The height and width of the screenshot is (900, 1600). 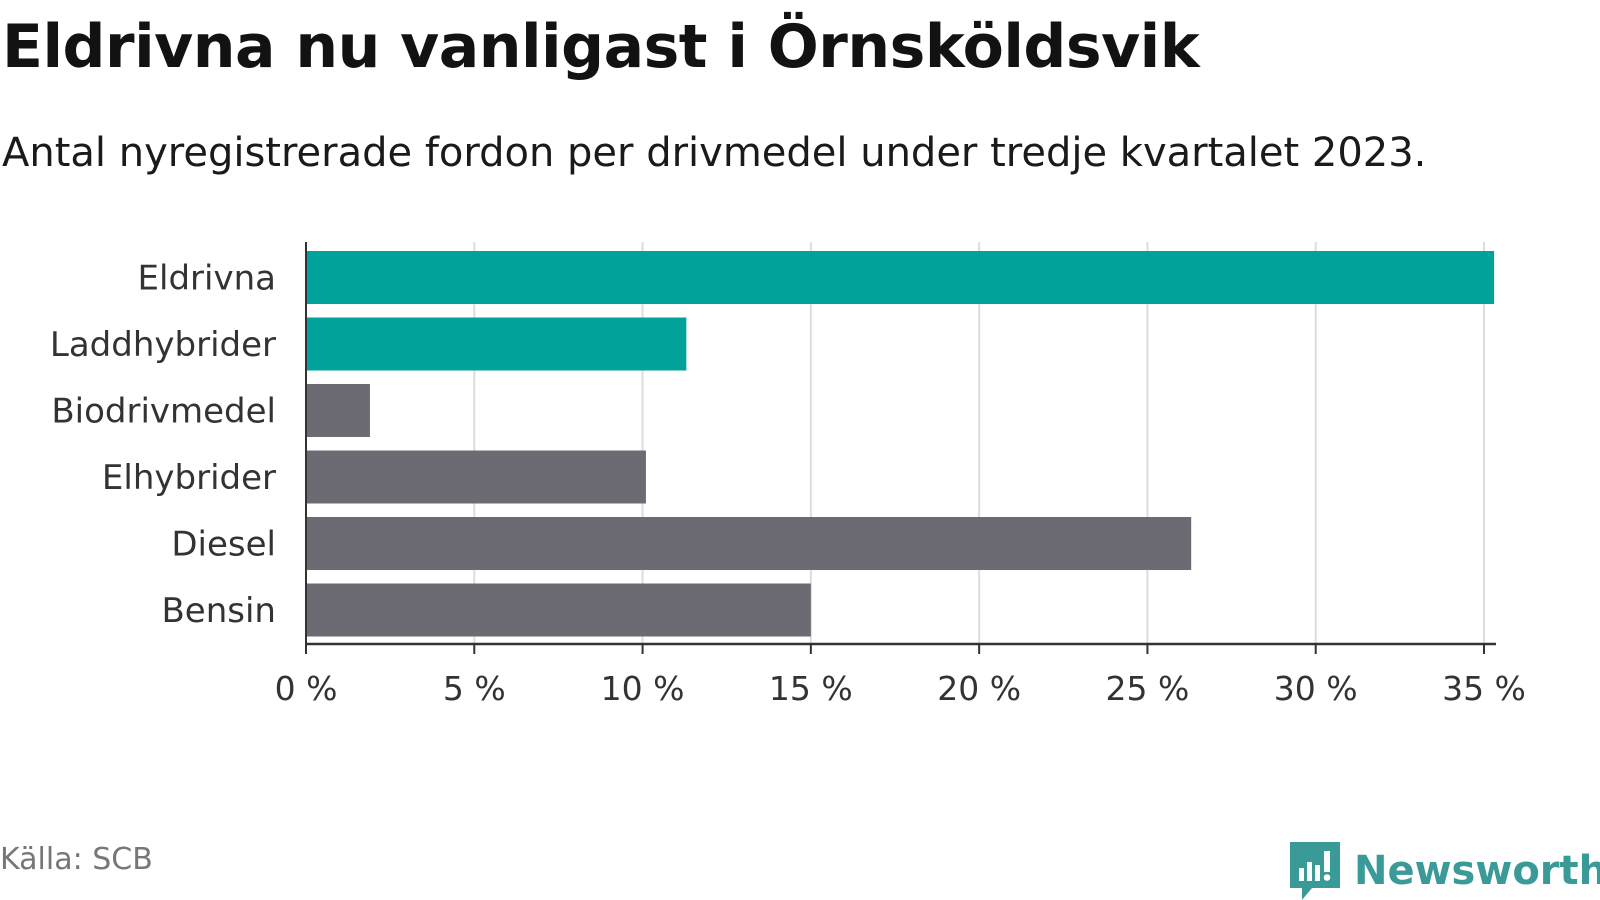 I want to click on x-tick-label: 25 %, so click(x=1148, y=688).